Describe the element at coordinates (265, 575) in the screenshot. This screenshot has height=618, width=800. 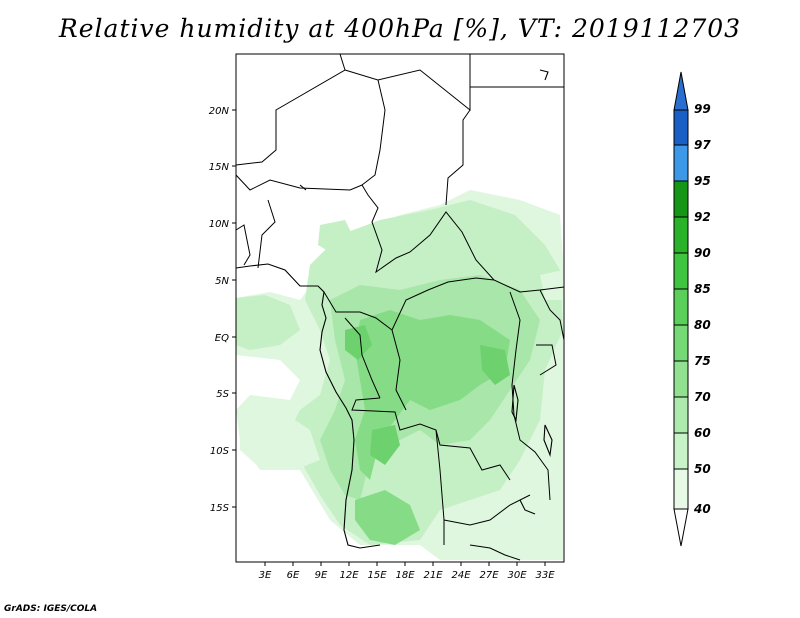
I see `lon-label-3e: 3E` at that location.